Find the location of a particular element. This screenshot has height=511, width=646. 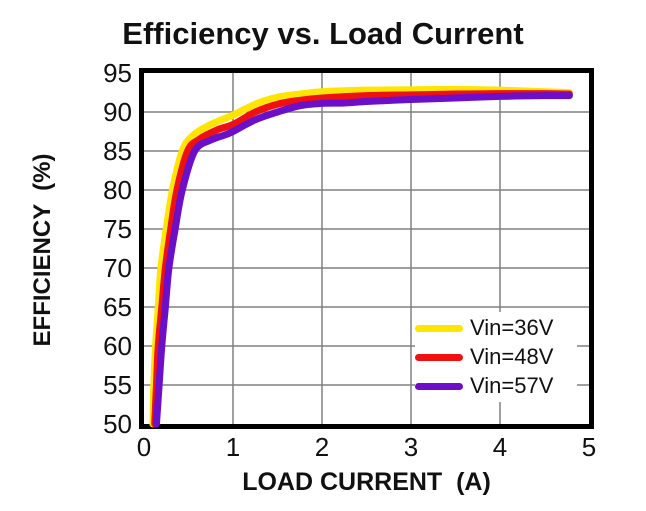

y-tick-label: 90 is located at coordinates (117, 112).